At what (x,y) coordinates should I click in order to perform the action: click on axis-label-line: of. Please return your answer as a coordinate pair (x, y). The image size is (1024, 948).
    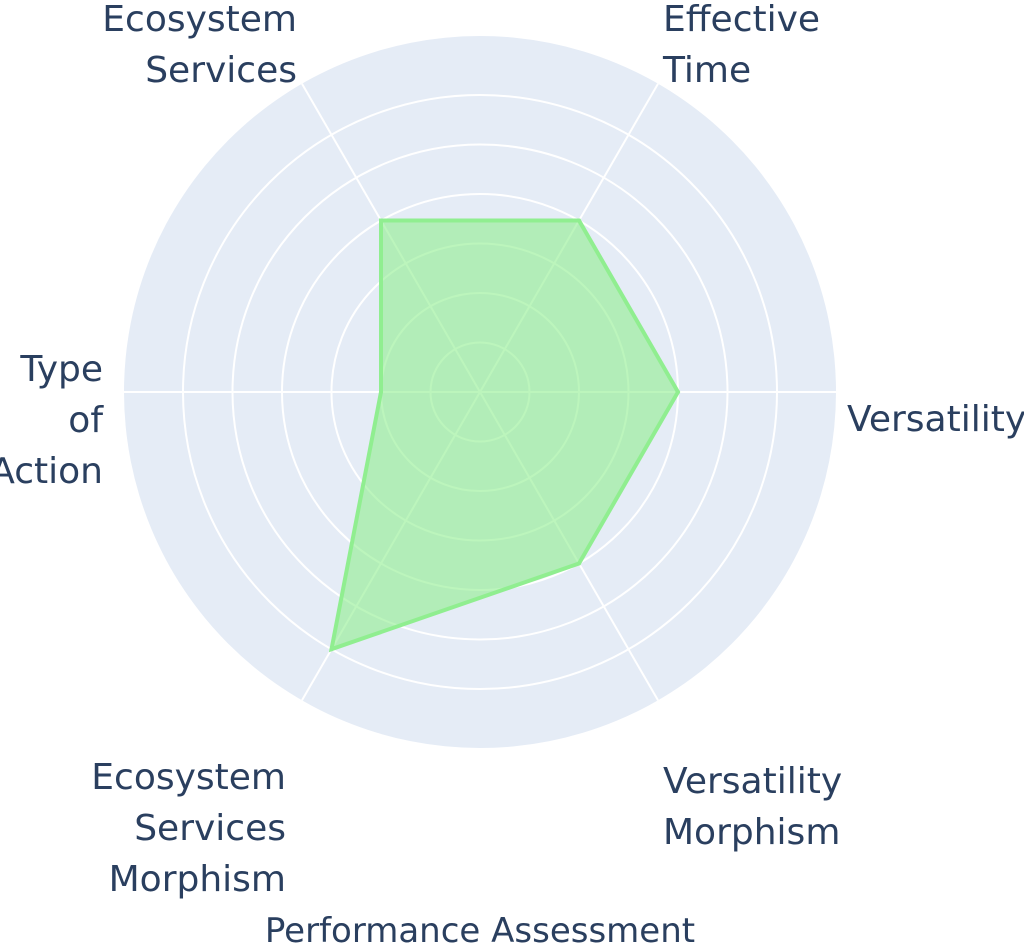
    Looking at the image, I should click on (86, 420).